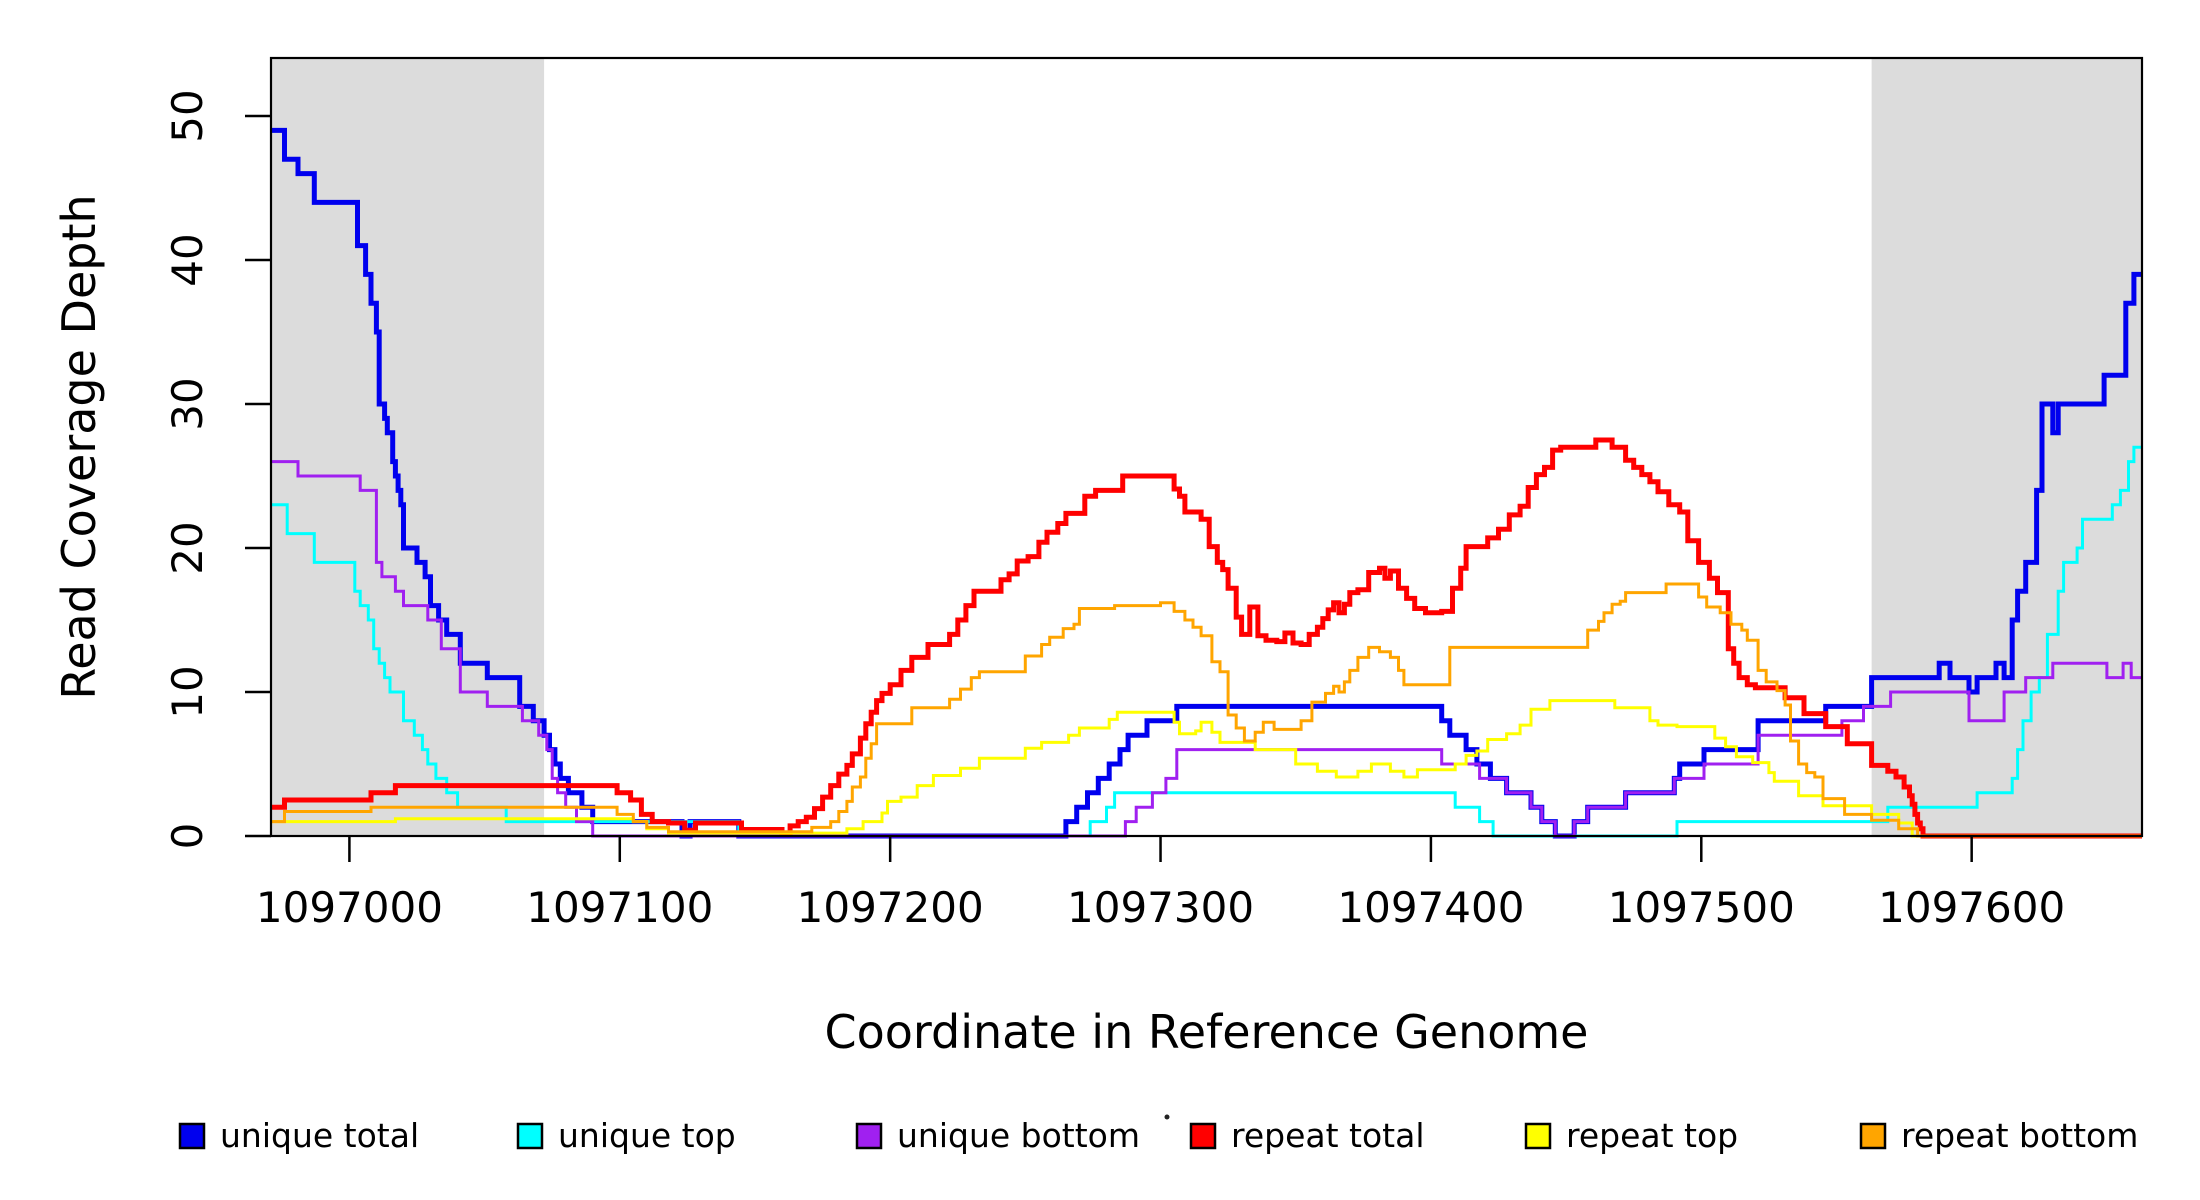 This screenshot has width=2200, height=1200. Describe the element at coordinates (187, 836) in the screenshot. I see `y-tick-label: 0` at that location.